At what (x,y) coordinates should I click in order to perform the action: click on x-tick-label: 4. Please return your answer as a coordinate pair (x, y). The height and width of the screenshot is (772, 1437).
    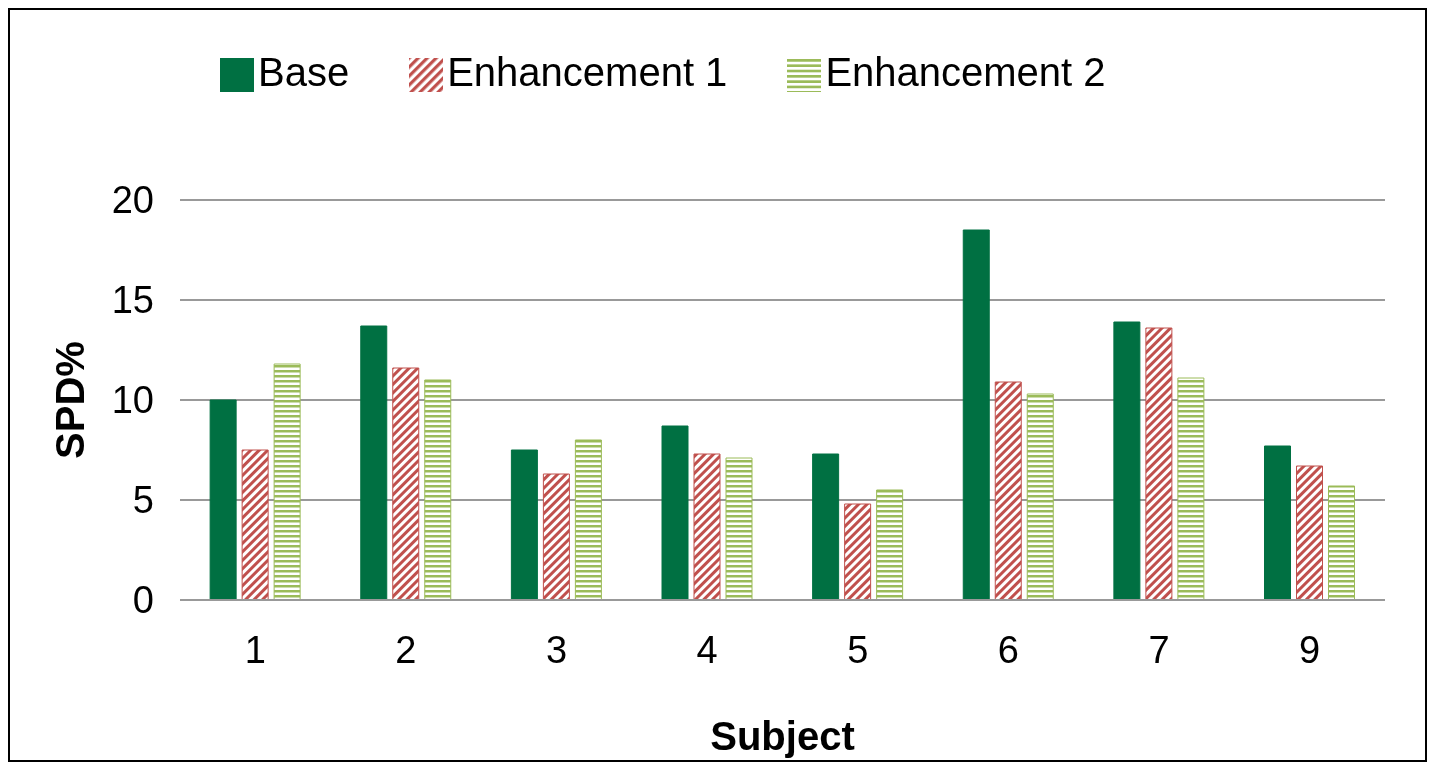
    Looking at the image, I should click on (707, 649).